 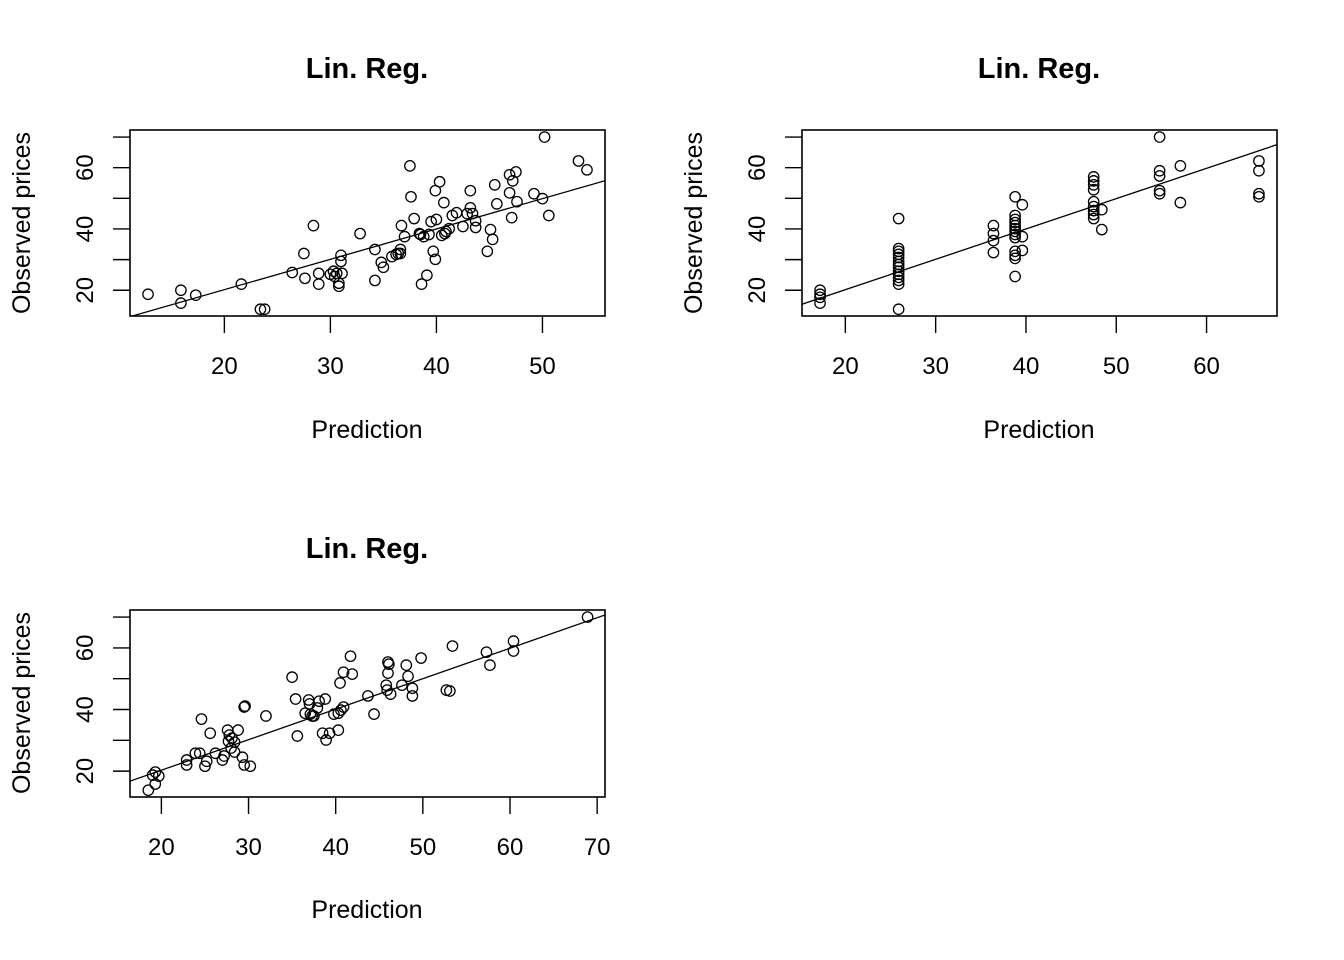 I want to click on panel-1-xtick-label: 20, so click(x=224, y=366).